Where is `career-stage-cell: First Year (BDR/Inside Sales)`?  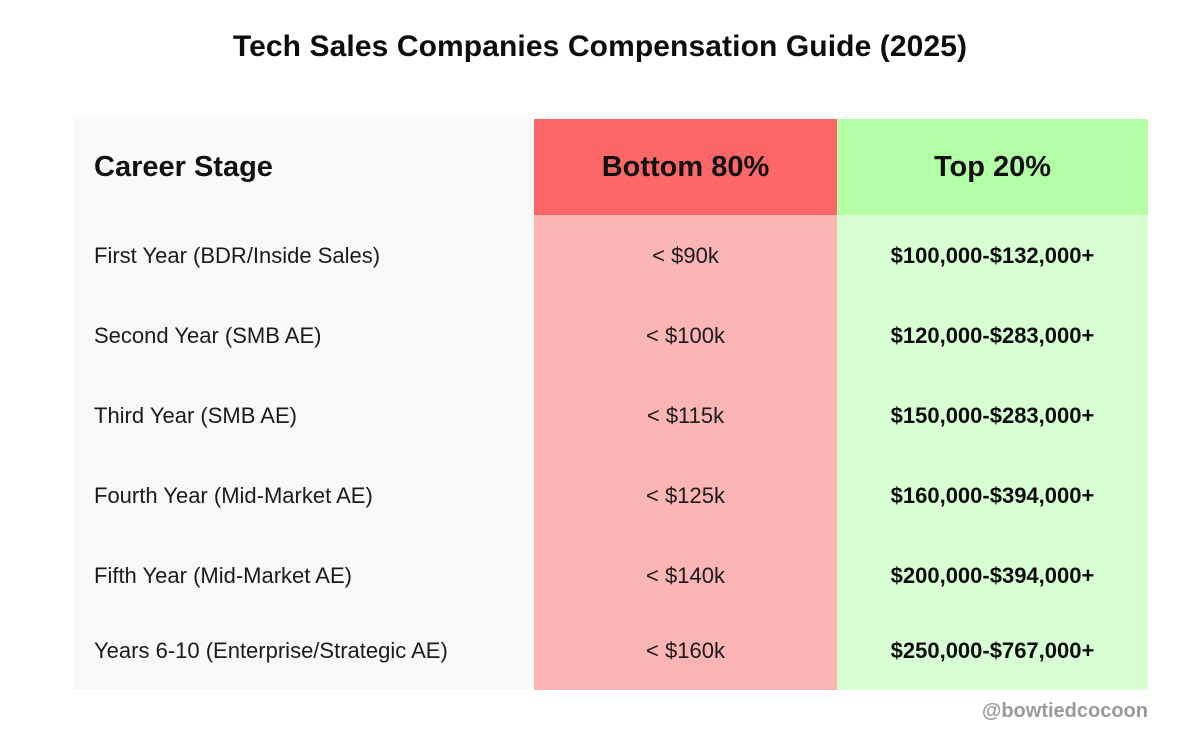
career-stage-cell: First Year (BDR/Inside Sales) is located at coordinates (237, 255).